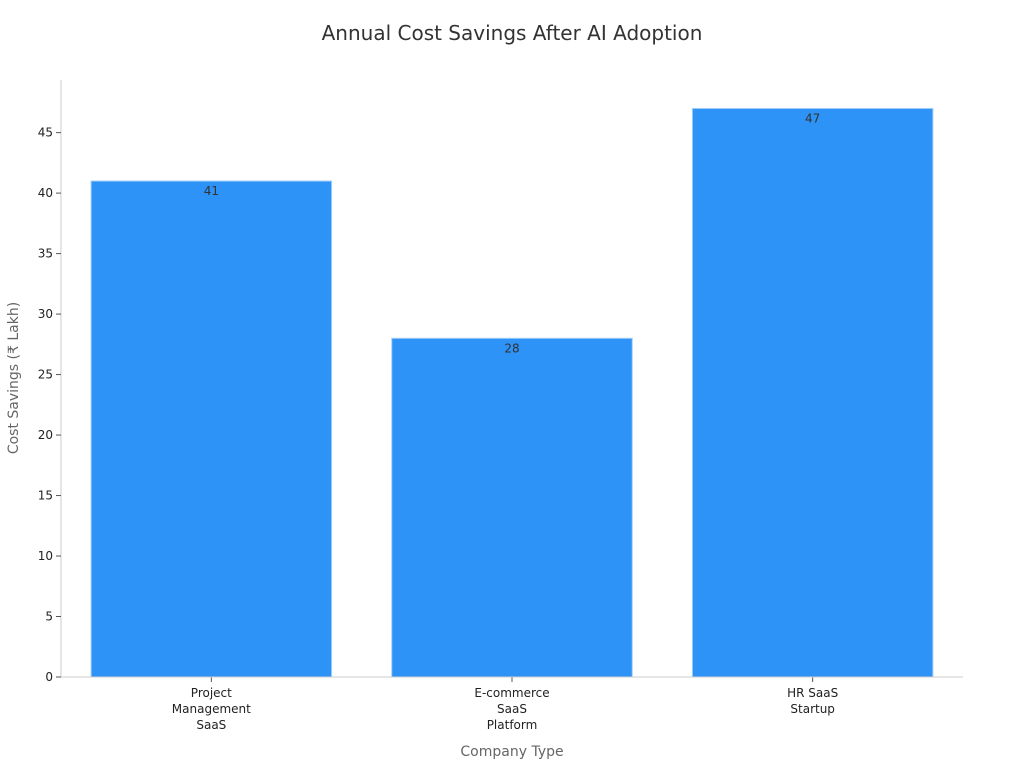  What do you see at coordinates (14, 378) in the screenshot?
I see `y-axis-label: Cost Savings (₹ Lakh)` at bounding box center [14, 378].